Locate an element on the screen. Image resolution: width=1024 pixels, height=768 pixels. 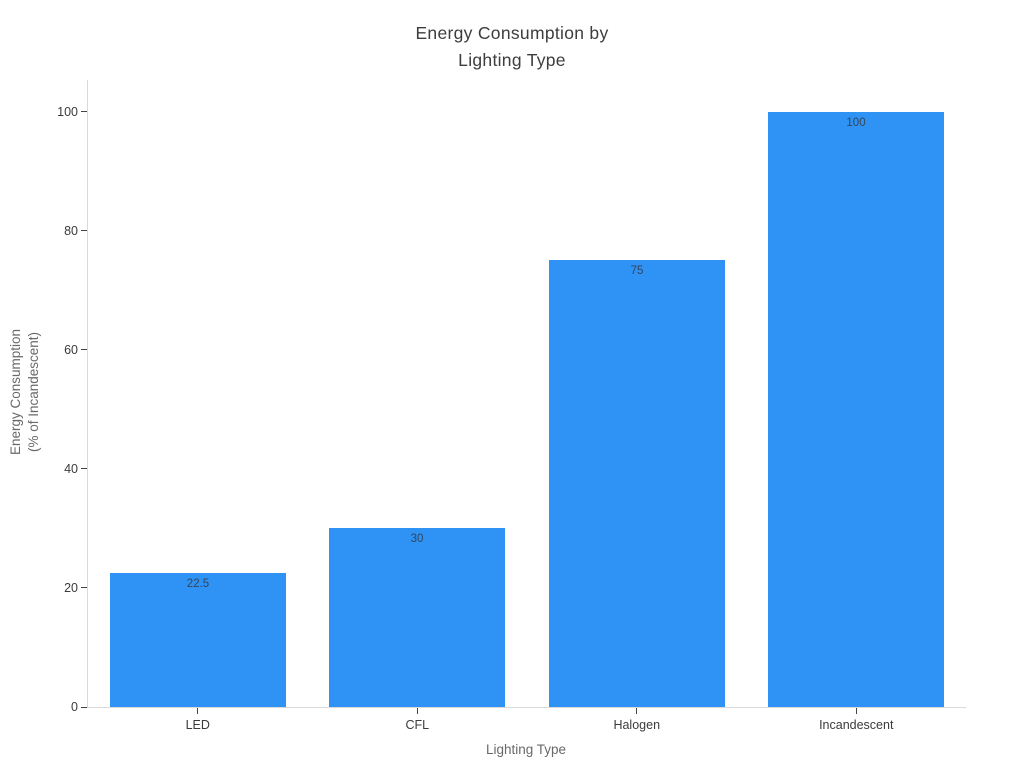
y-tick-label: 0 is located at coordinates (74, 707).